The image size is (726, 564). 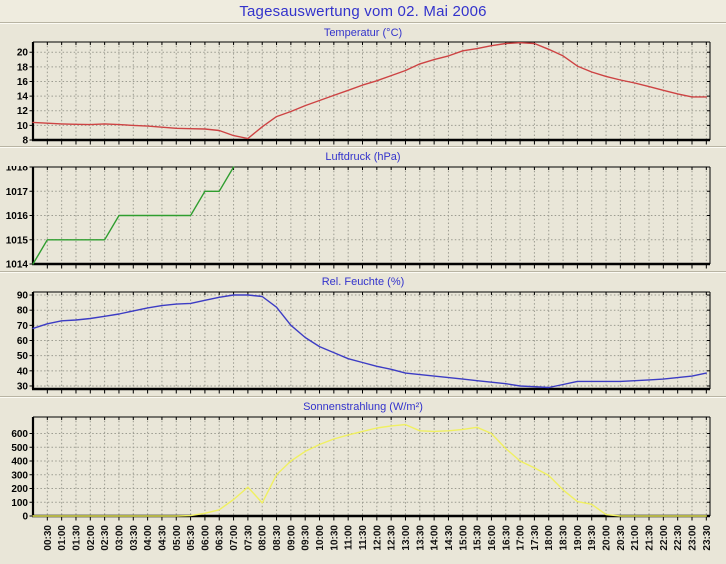 I want to click on svg-text: 01:30, so click(x=76, y=538).